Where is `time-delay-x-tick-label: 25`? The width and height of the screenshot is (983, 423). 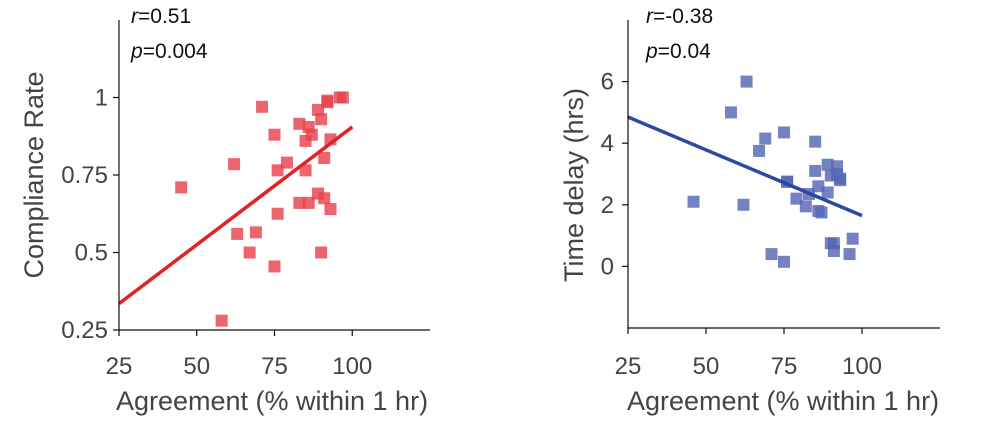
time-delay-x-tick-label: 25 is located at coordinates (628, 366).